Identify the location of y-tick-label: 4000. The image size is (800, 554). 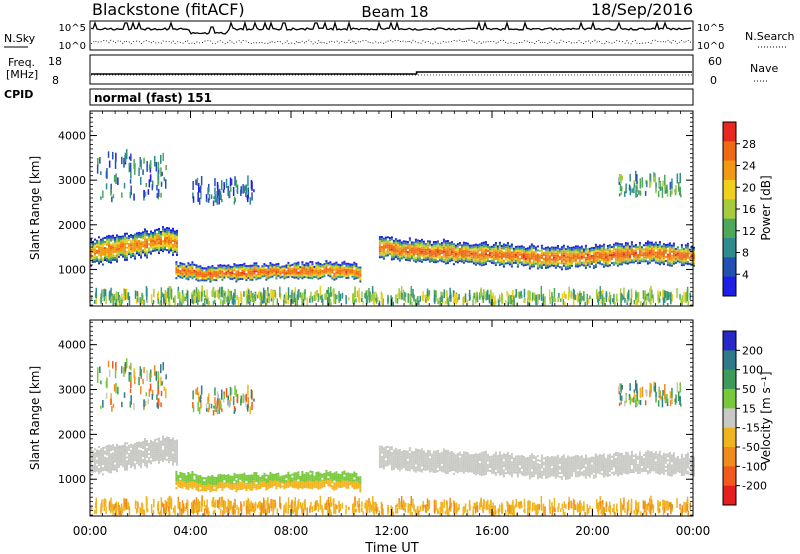
(72, 136).